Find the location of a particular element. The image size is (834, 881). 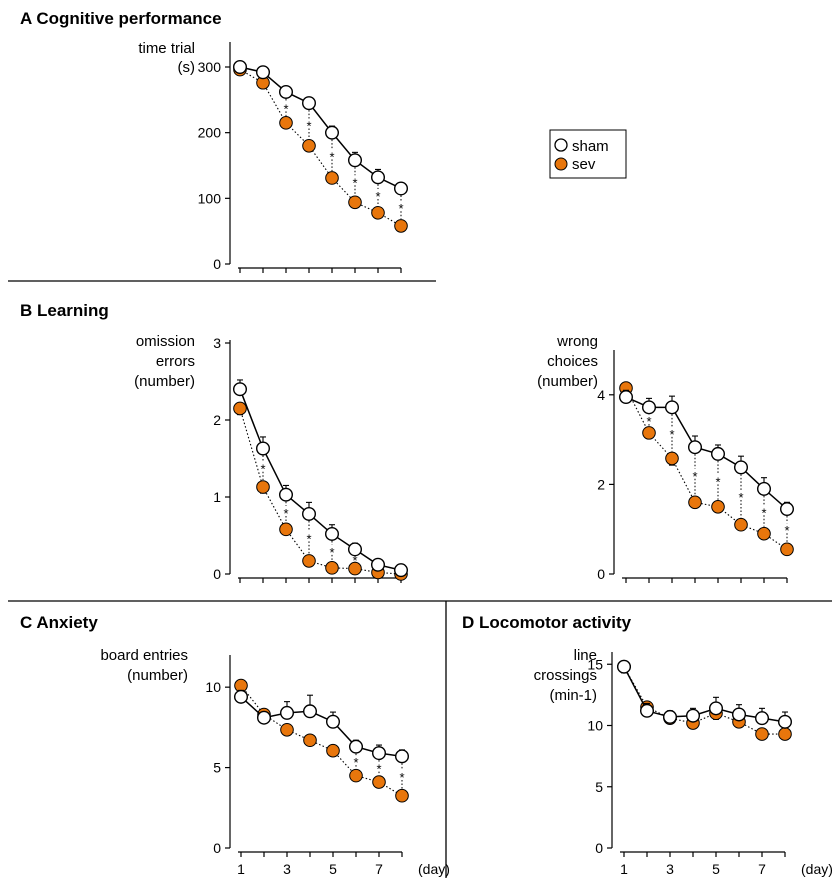

chart-a-y-tick-label: 200 is located at coordinates (210, 133).